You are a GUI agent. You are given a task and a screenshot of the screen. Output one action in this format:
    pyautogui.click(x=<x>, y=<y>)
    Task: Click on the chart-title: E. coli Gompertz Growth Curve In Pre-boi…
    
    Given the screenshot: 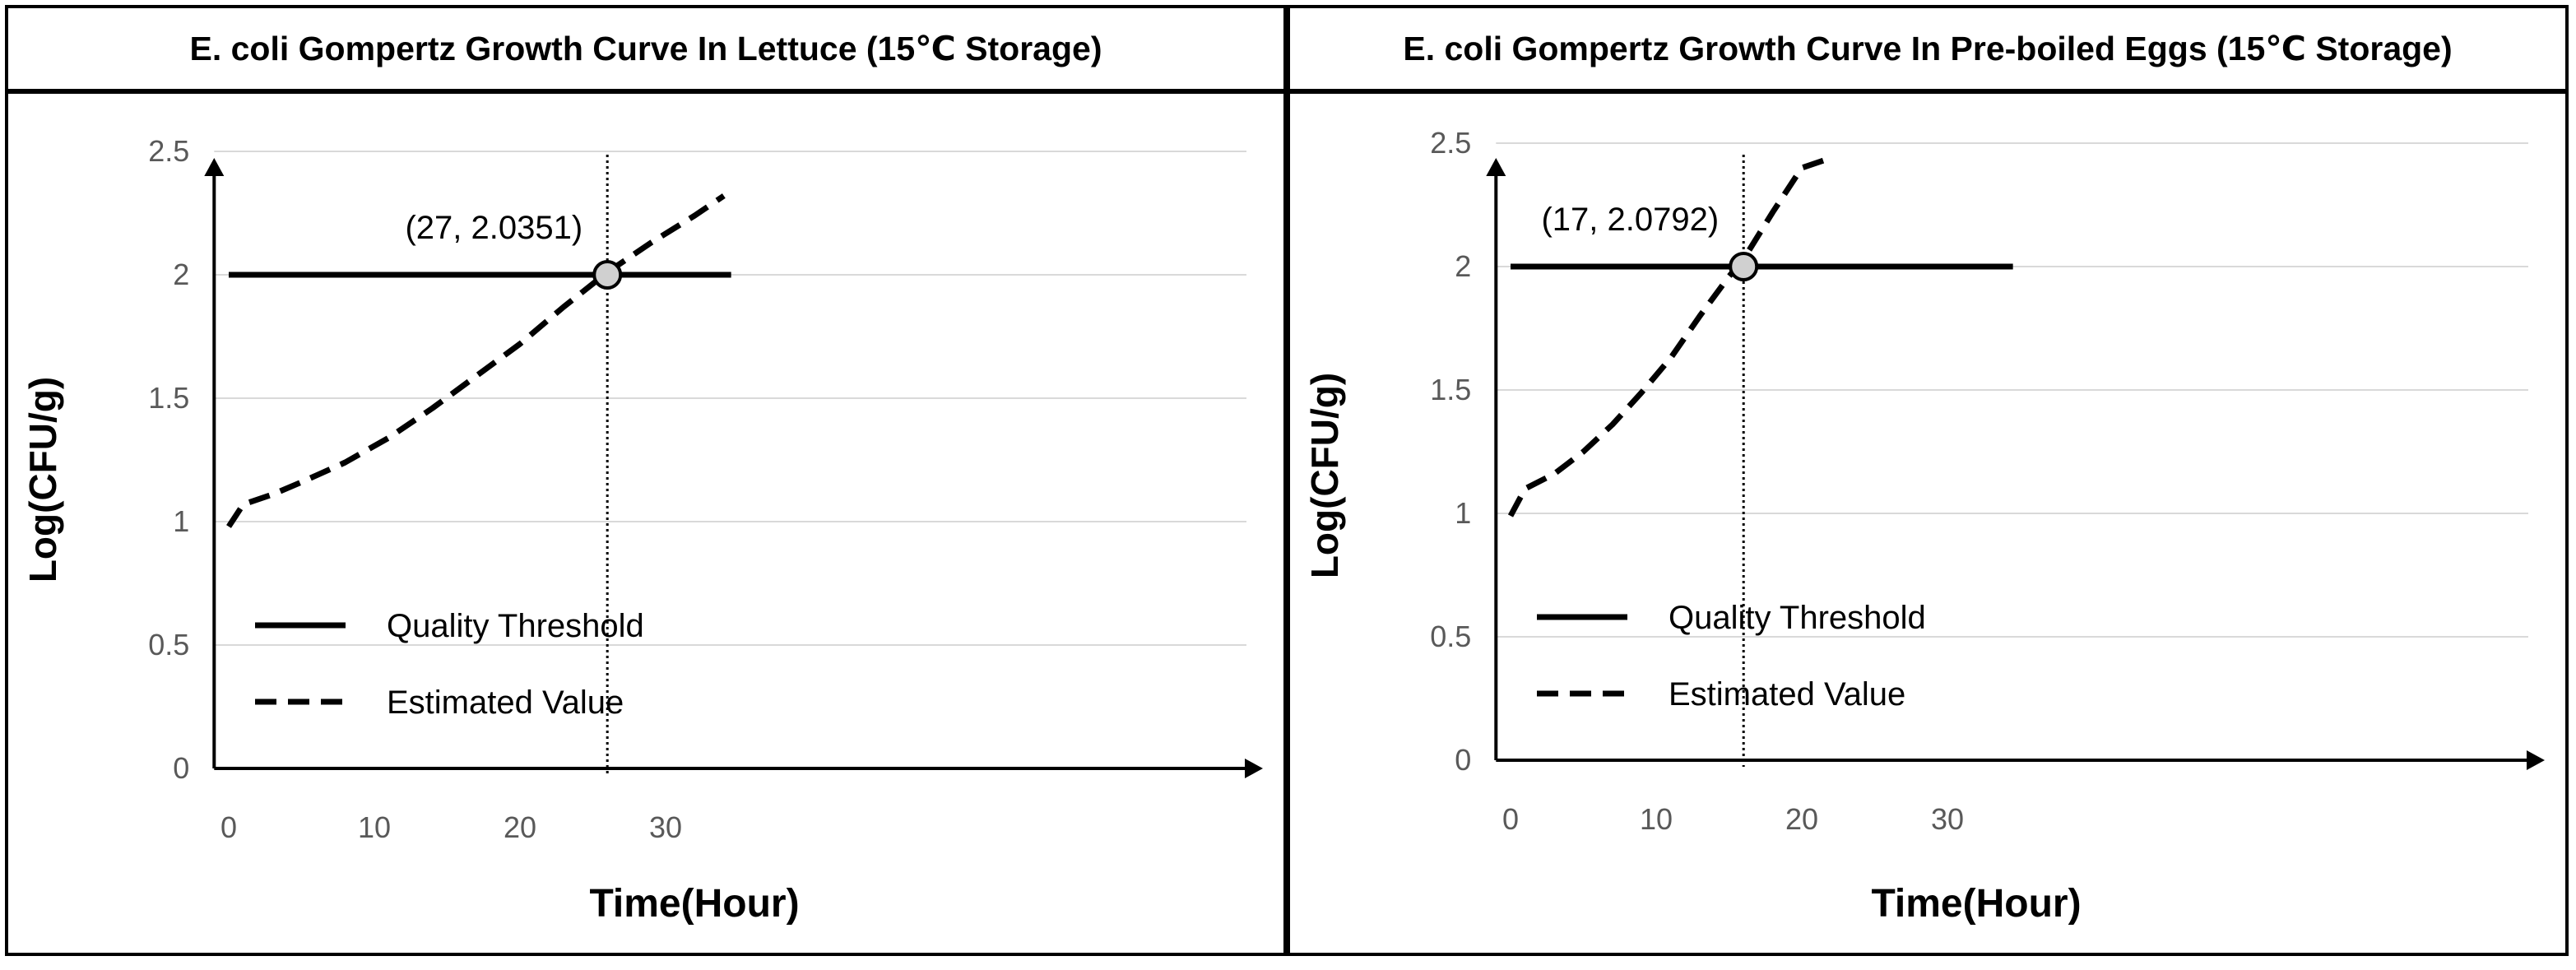 What is the action you would take?
    pyautogui.click(x=1928, y=48)
    